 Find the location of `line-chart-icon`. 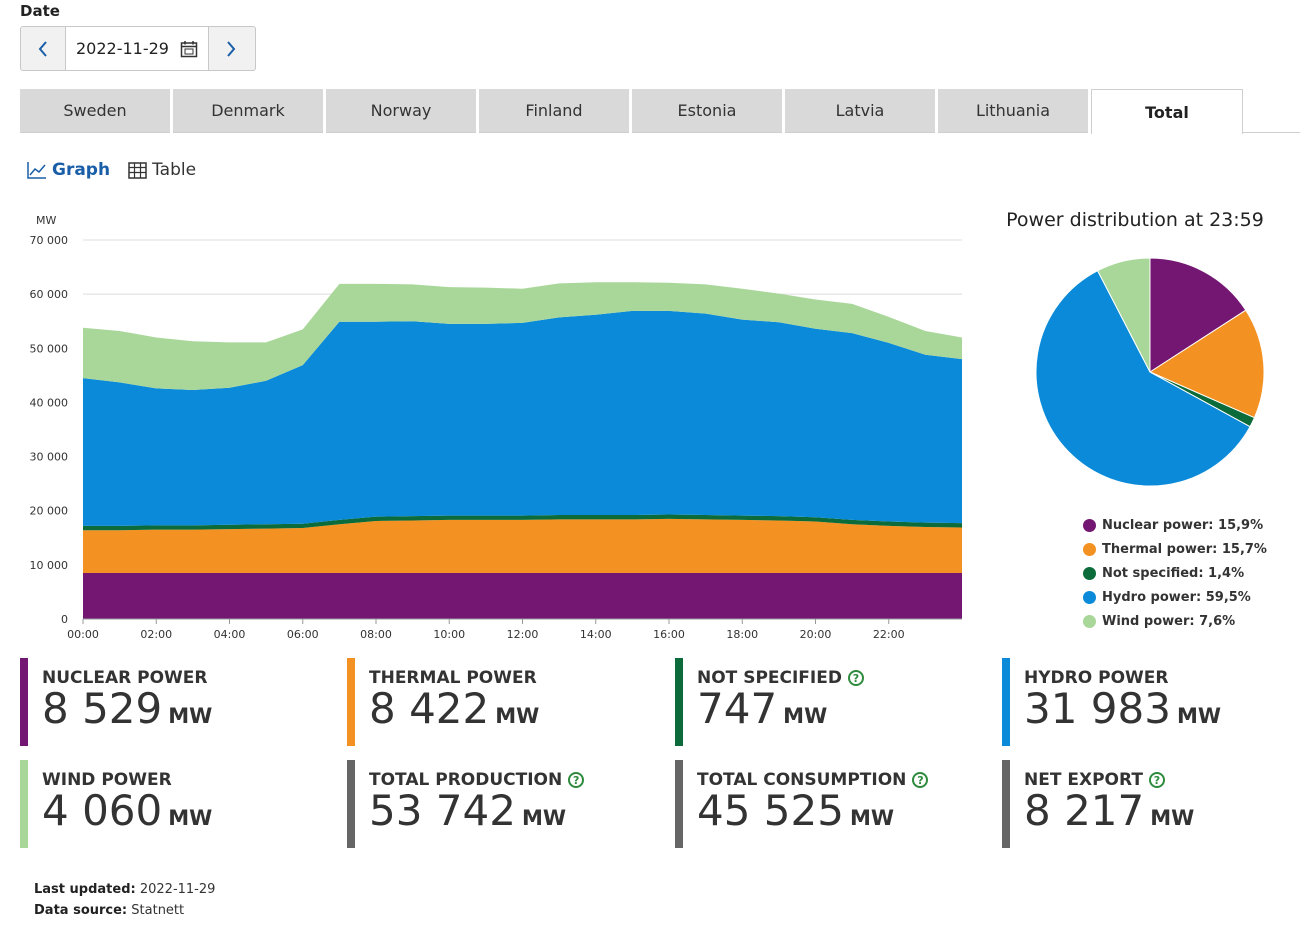

line-chart-icon is located at coordinates (36, 170).